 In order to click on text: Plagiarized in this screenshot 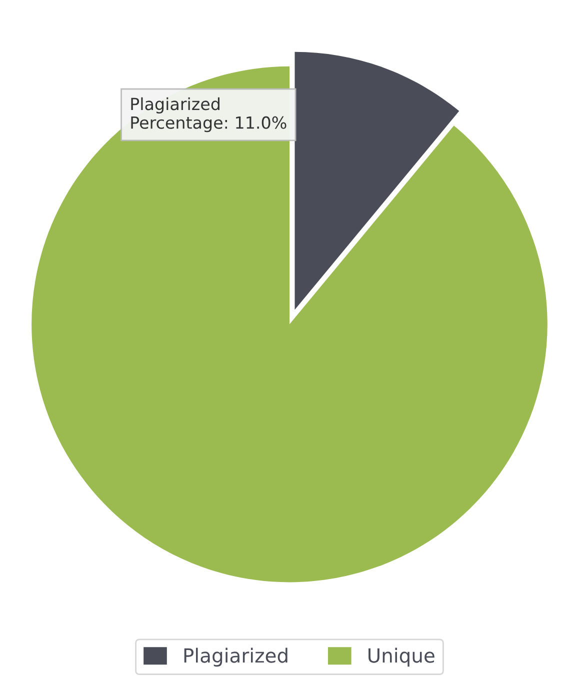, I will do `click(175, 105)`.